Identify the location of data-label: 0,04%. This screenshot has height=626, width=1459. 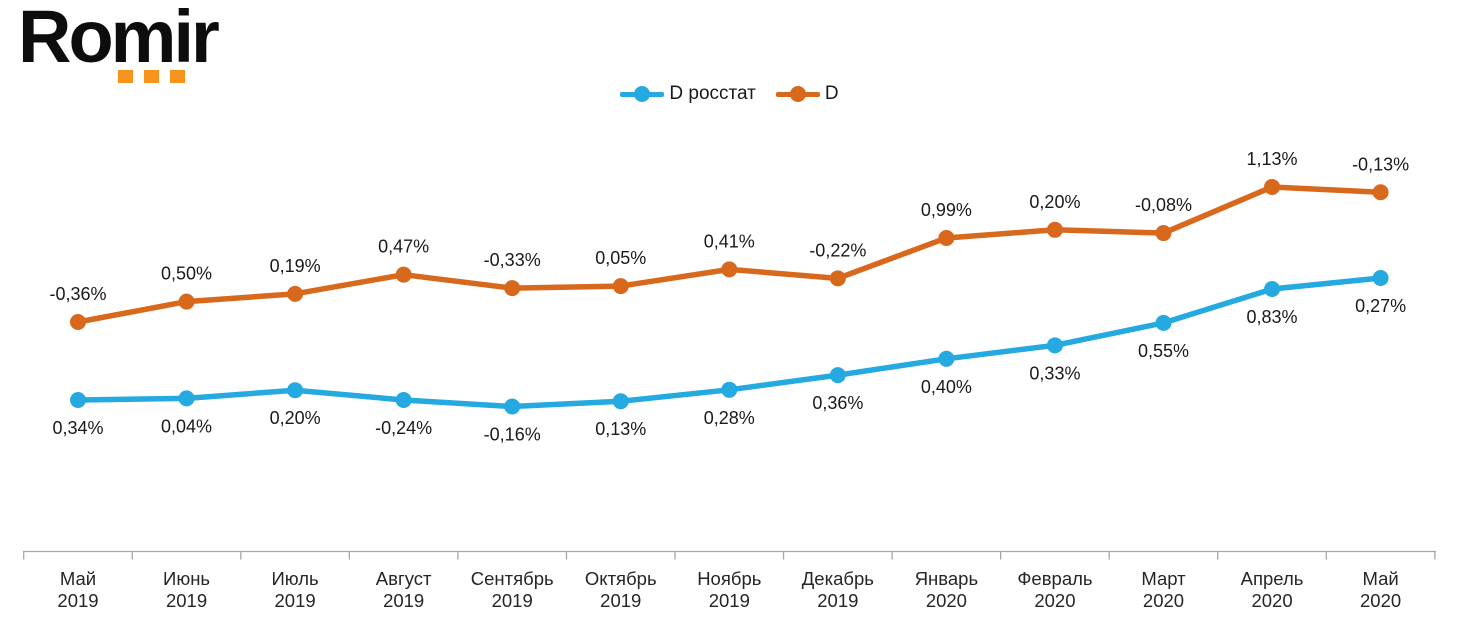
(186, 426).